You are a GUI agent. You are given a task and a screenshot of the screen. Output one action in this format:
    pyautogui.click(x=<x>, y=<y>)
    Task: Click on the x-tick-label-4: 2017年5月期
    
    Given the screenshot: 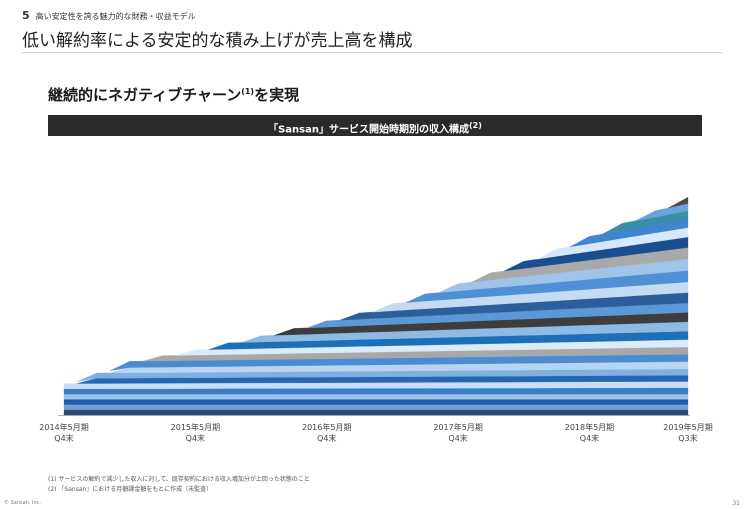 What is the action you would take?
    pyautogui.click(x=457, y=427)
    